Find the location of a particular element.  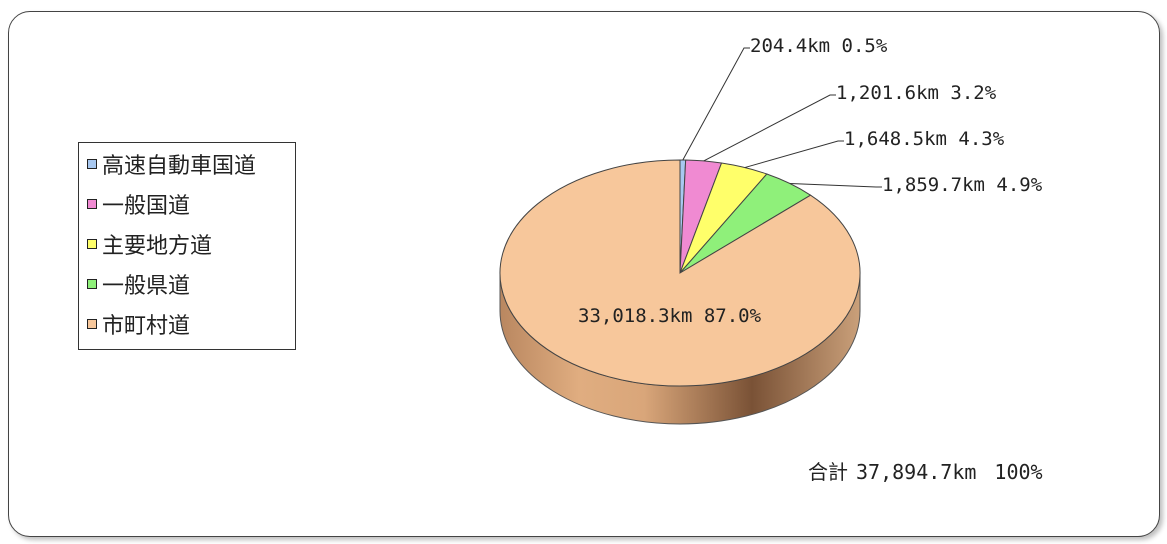

total-readout: 合計 37,894.7km 100% is located at coordinates (925, 470).